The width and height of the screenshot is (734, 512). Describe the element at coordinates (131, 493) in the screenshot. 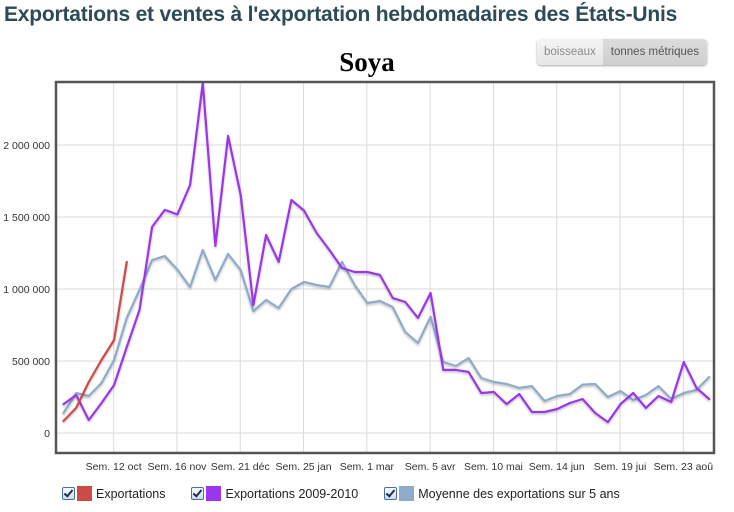

I see `legend-label: Exportations` at that location.